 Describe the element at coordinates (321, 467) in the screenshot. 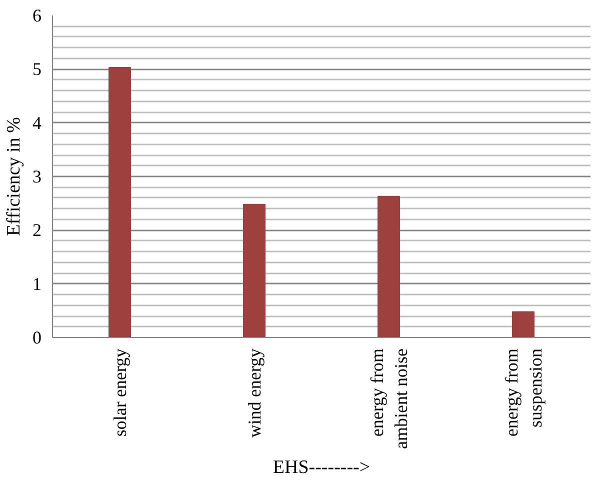

I see `x-axis-title: EHS-------->` at that location.